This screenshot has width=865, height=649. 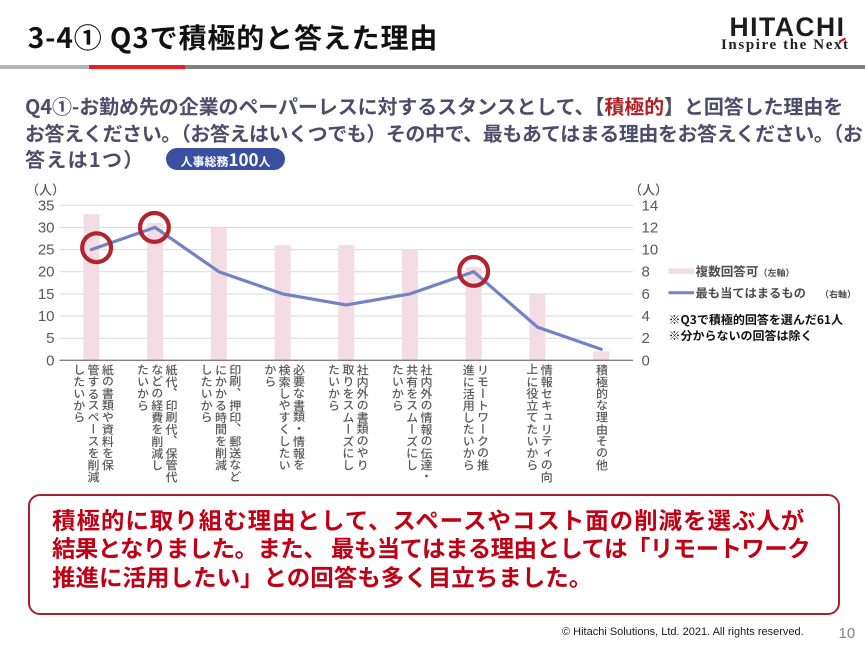 What do you see at coordinates (646, 316) in the screenshot?
I see `svg-text: 4` at bounding box center [646, 316].